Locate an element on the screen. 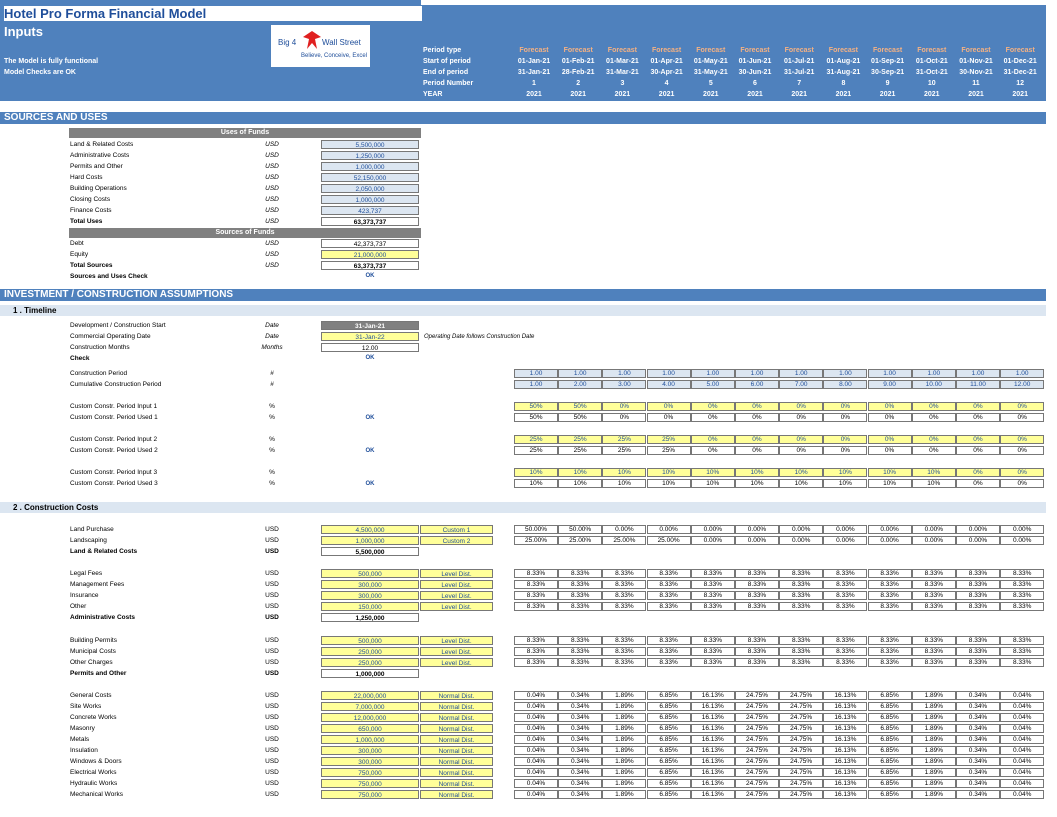 This screenshot has width=1057, height=817. uses-row-value: 1,250,000 is located at coordinates (370, 155).